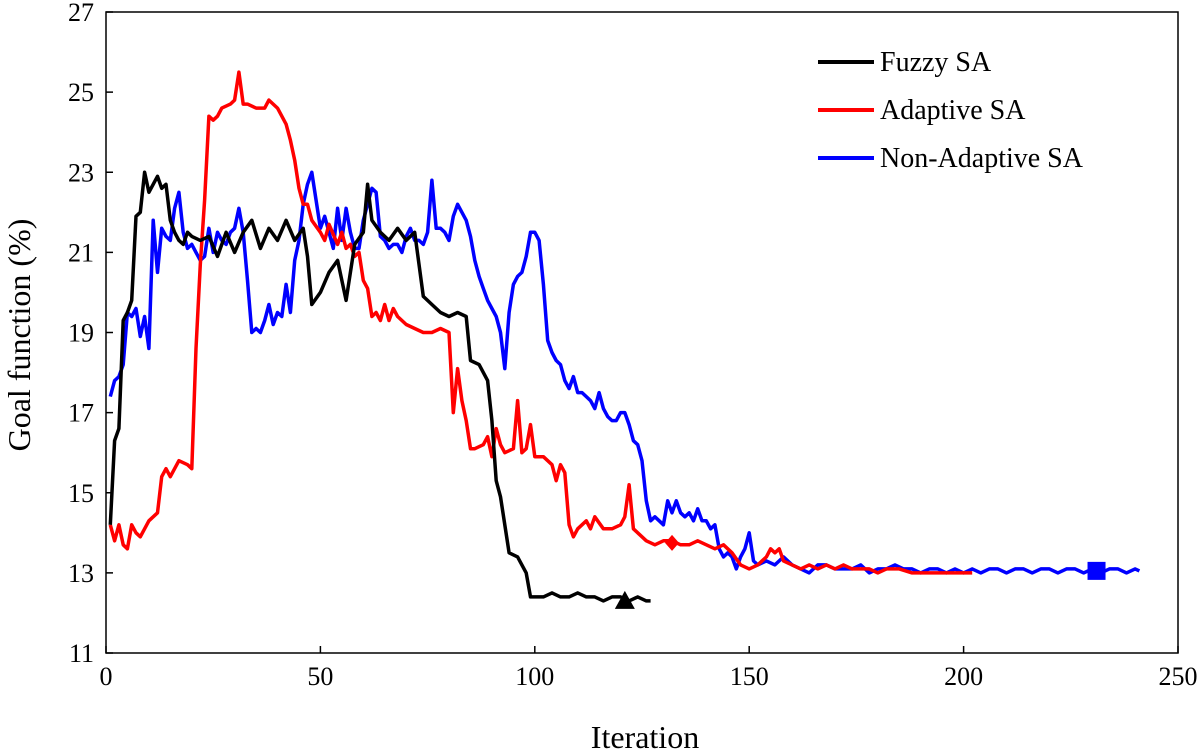 The image size is (1200, 753). What do you see at coordinates (81, 573) in the screenshot?
I see `y-tick-label: 13` at bounding box center [81, 573].